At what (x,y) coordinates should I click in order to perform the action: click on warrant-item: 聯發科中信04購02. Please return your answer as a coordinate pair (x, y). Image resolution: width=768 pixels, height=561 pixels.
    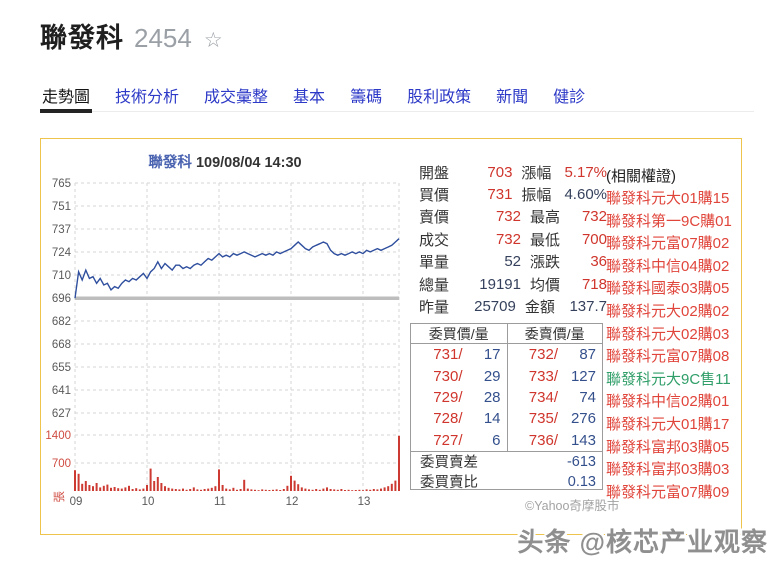
    Looking at the image, I should click on (668, 266).